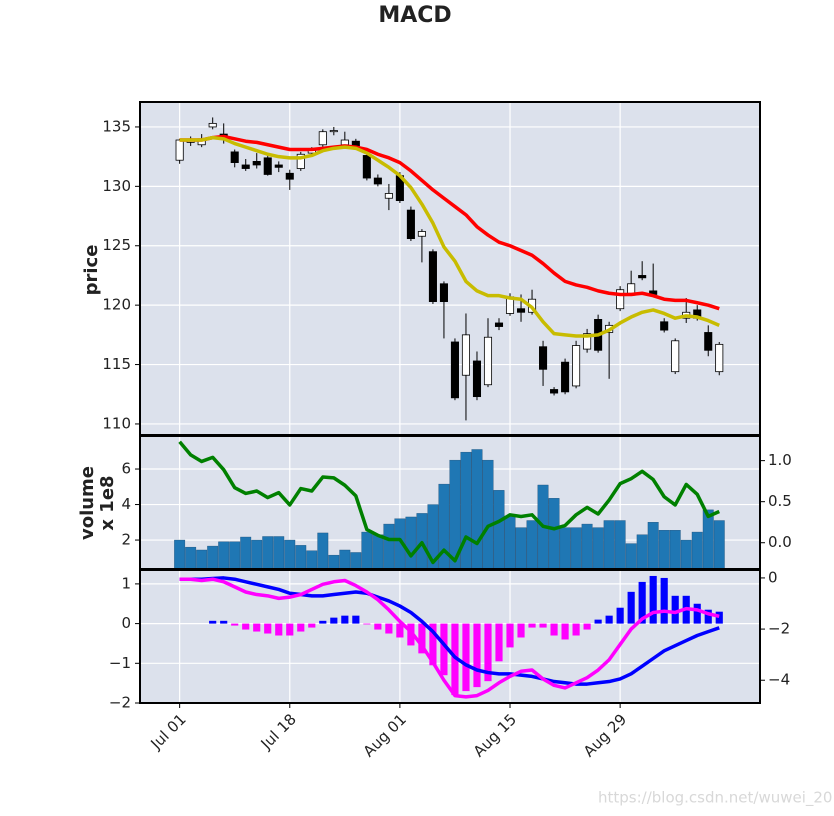  Describe the element at coordinates (716, 798) in the screenshot. I see `watermark: https://blog.csdn.net/wuwei_201` at that location.